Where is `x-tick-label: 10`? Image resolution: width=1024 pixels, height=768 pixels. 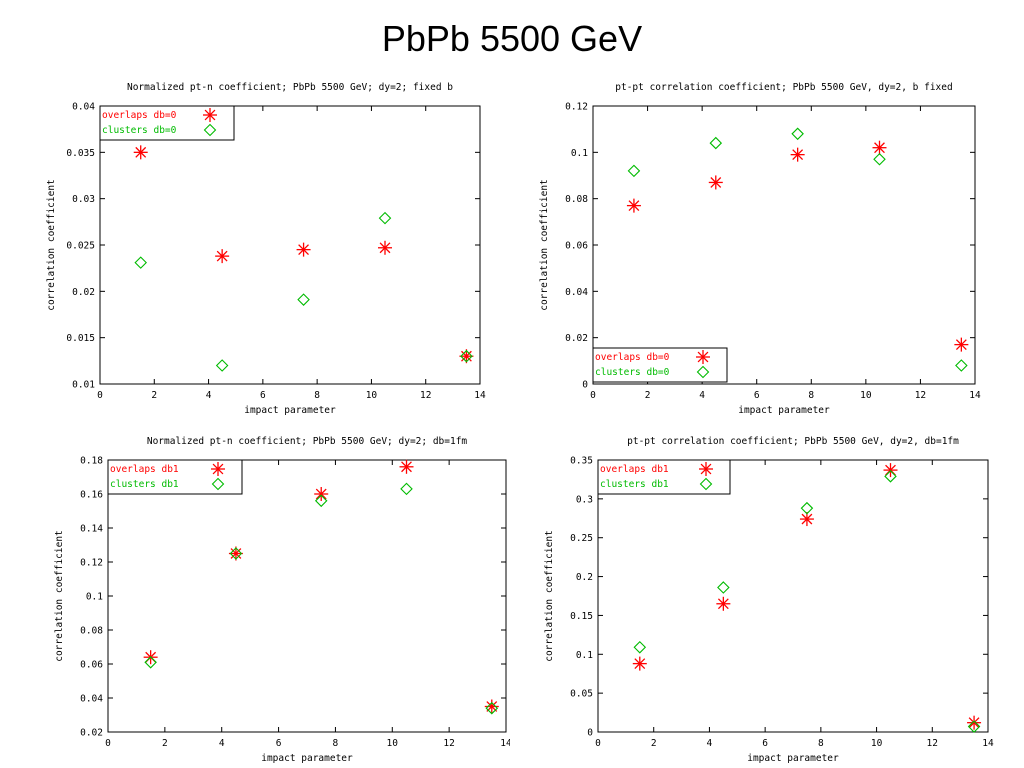
x-tick-label: 10 is located at coordinates (866, 395).